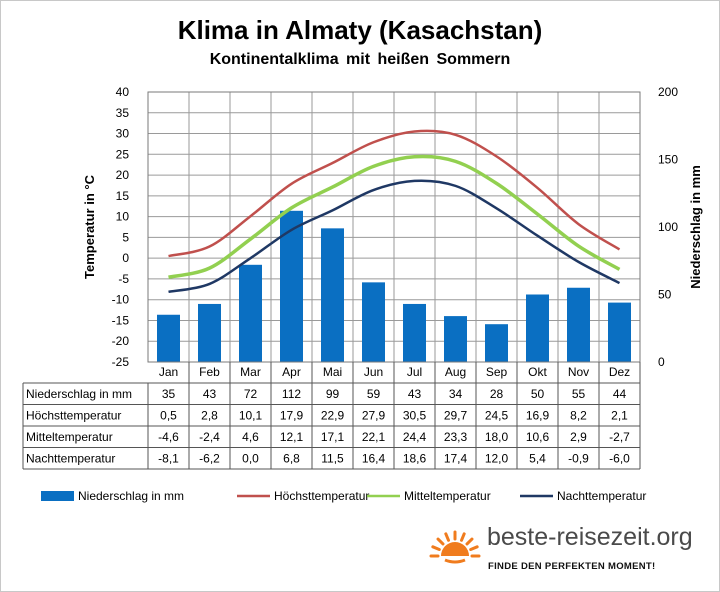 The width and height of the screenshot is (720, 592). What do you see at coordinates (251, 394) in the screenshot?
I see `table-cell: 72` at bounding box center [251, 394].